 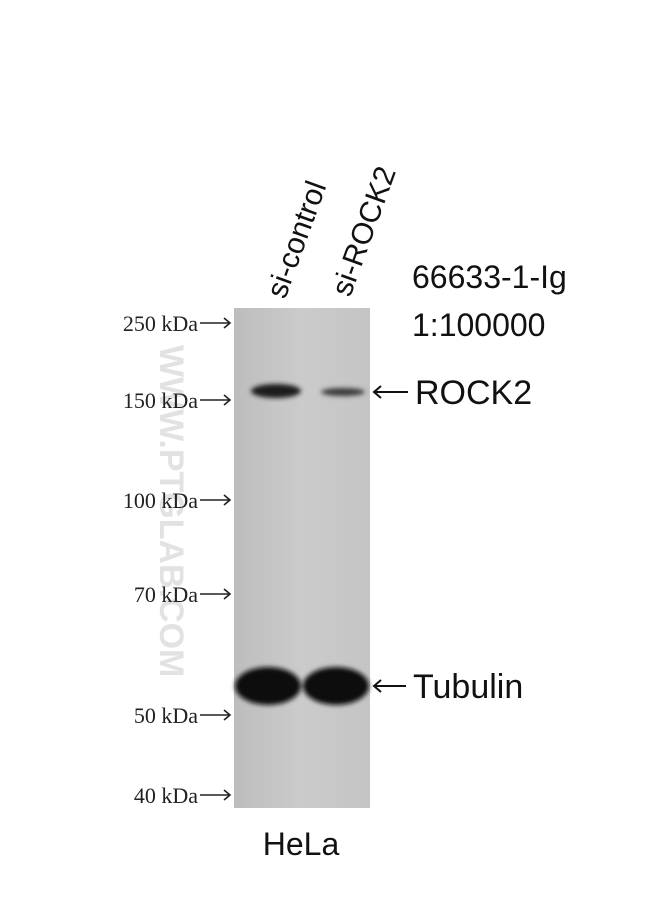 I want to click on marker-label: 70 kDa, so click(x=166, y=594).